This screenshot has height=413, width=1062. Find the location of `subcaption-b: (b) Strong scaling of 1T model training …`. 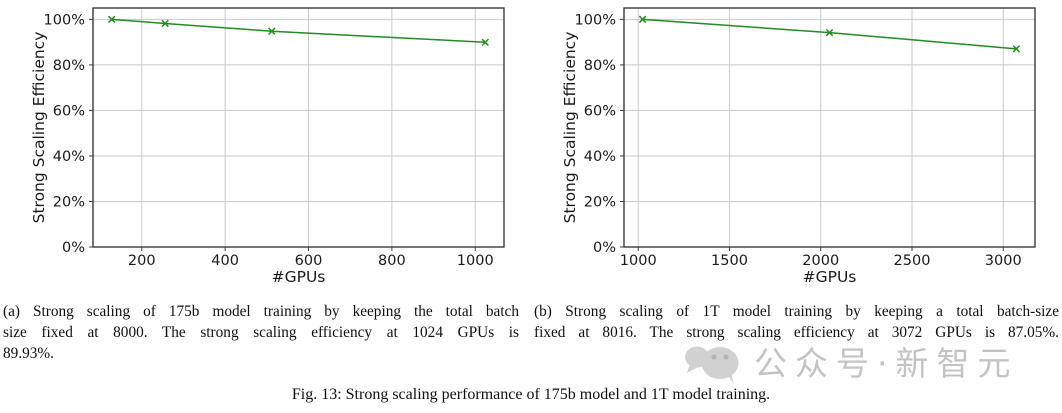

subcaption-b: (b) Strong scaling of 1T model training … is located at coordinates (796, 332).